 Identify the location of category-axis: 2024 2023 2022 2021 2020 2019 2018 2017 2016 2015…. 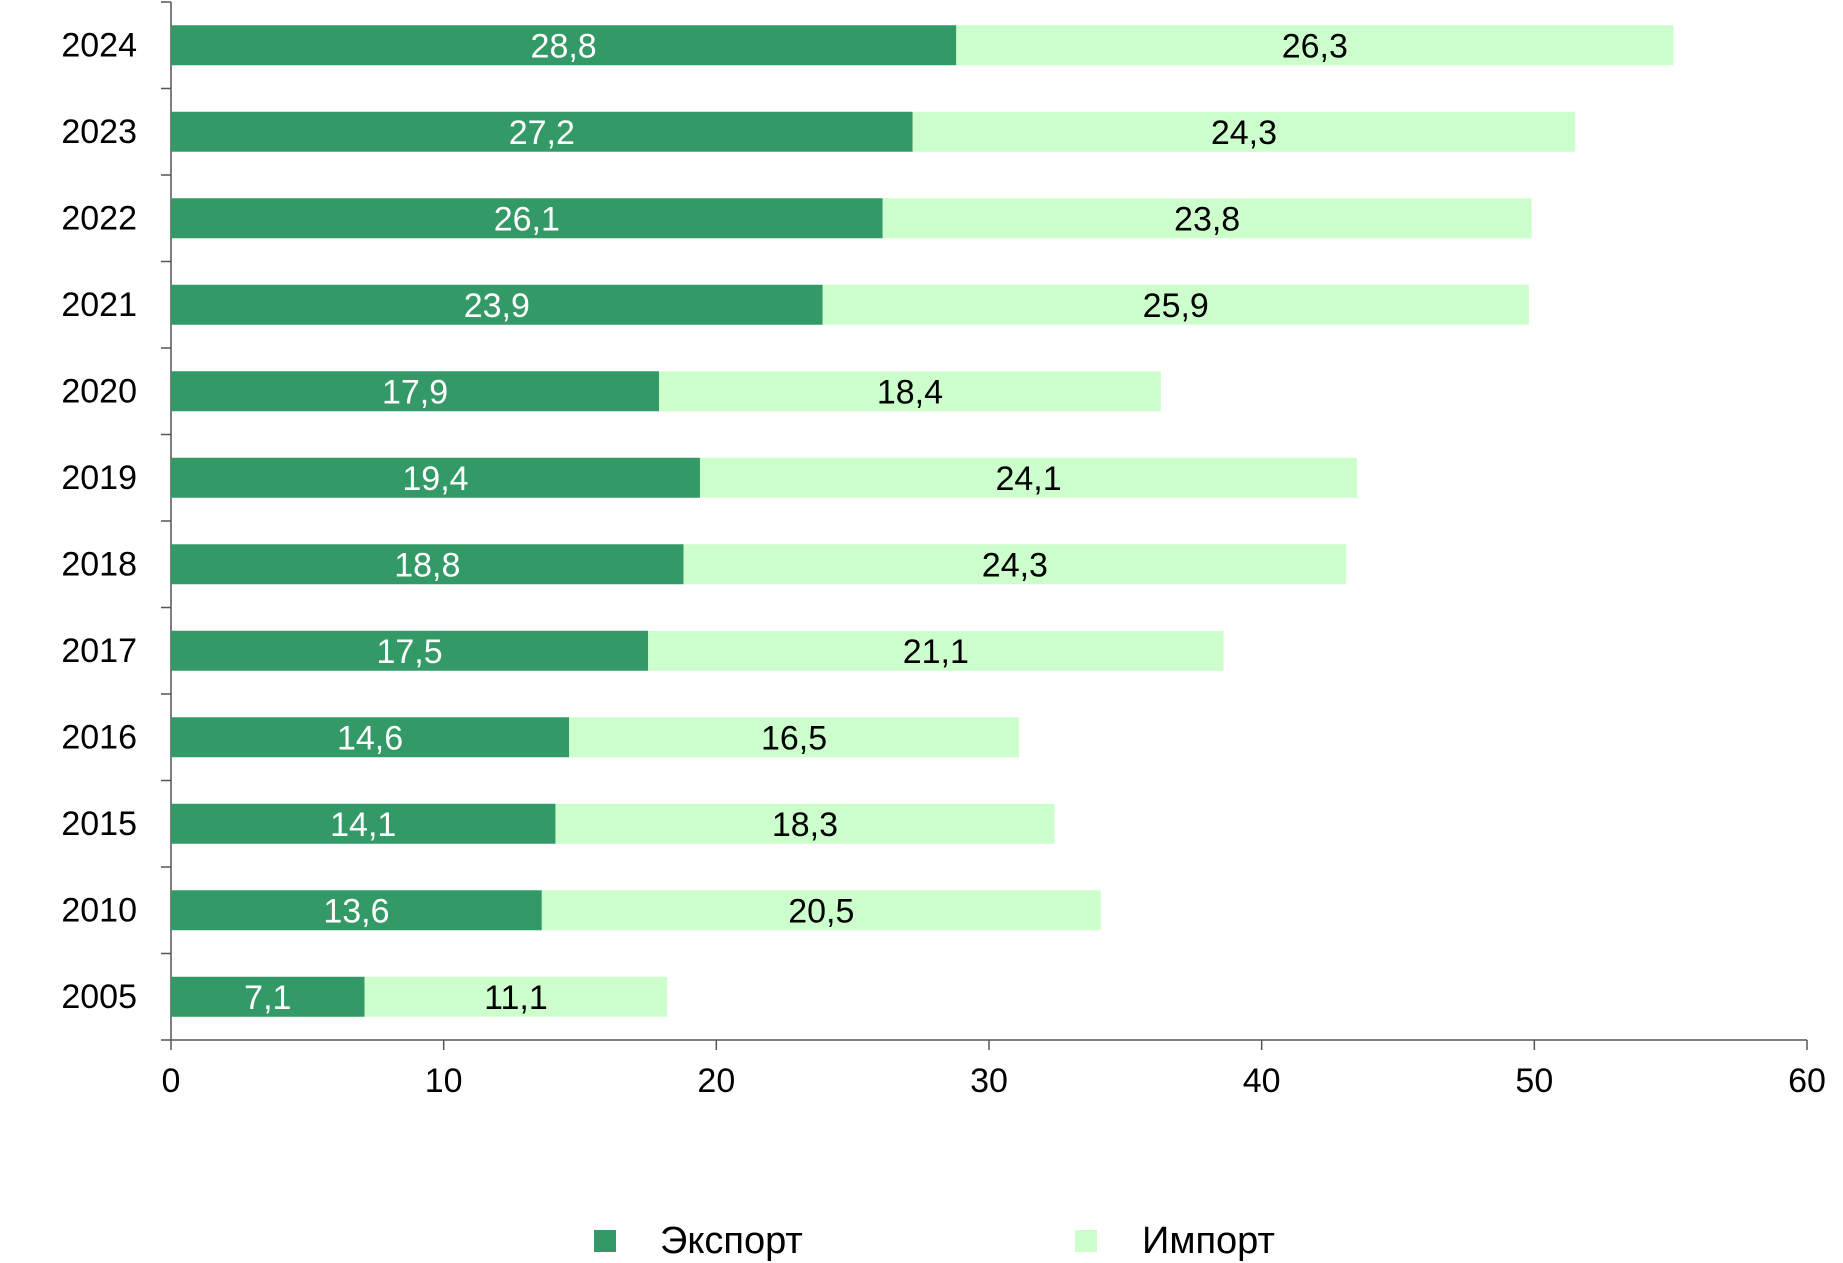
(116, 521).